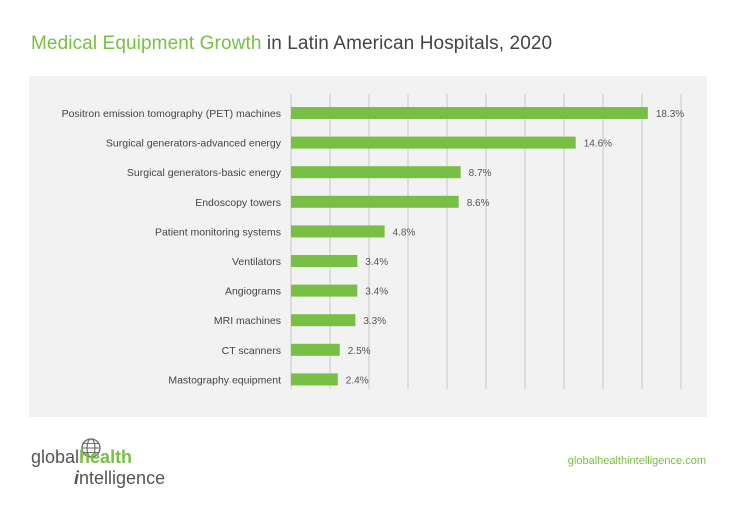 The height and width of the screenshot is (508, 736). What do you see at coordinates (251, 351) in the screenshot?
I see `category-label: CT scanners` at bounding box center [251, 351].